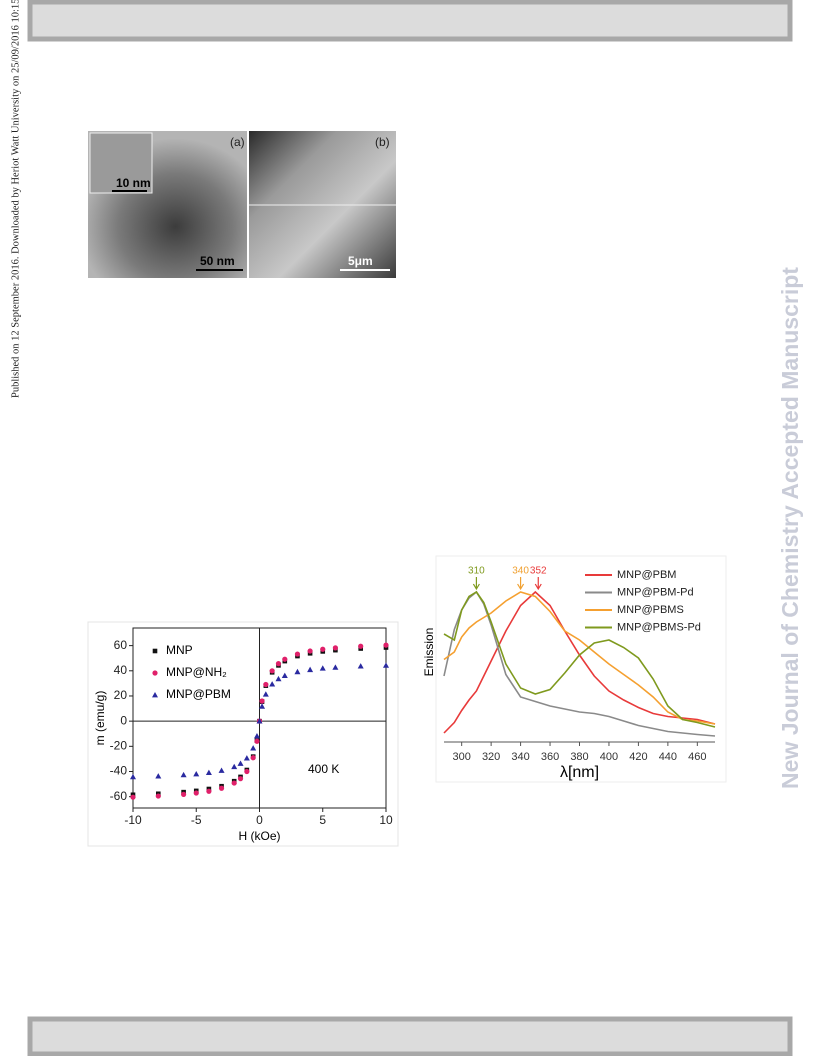  What do you see at coordinates (196, 672) in the screenshot?
I see `legend-label: MNP@NH₂` at bounding box center [196, 672].